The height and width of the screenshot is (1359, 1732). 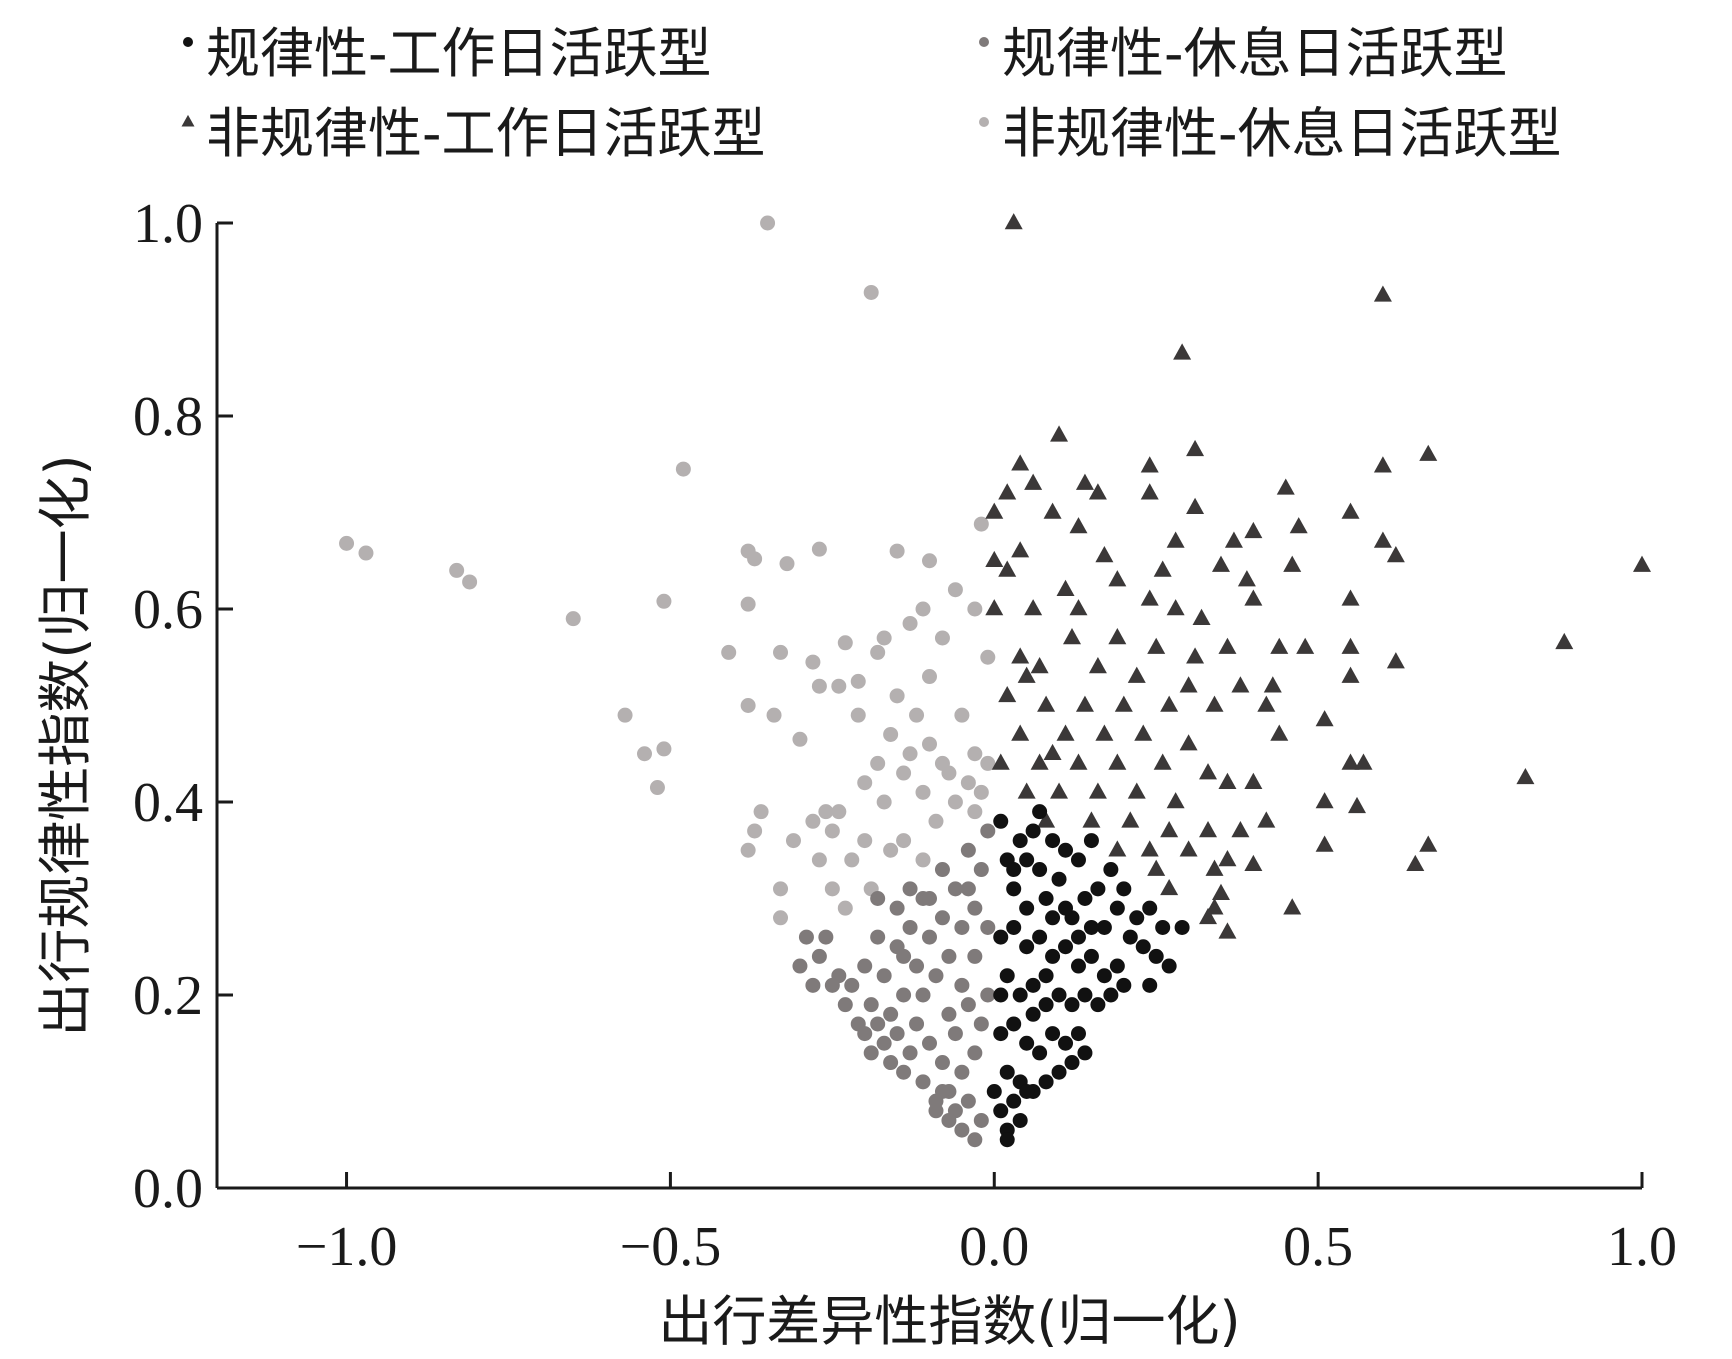 What do you see at coordinates (459, 53) in the screenshot?
I see `legend-label: 规律性-工作日活跃型` at bounding box center [459, 53].